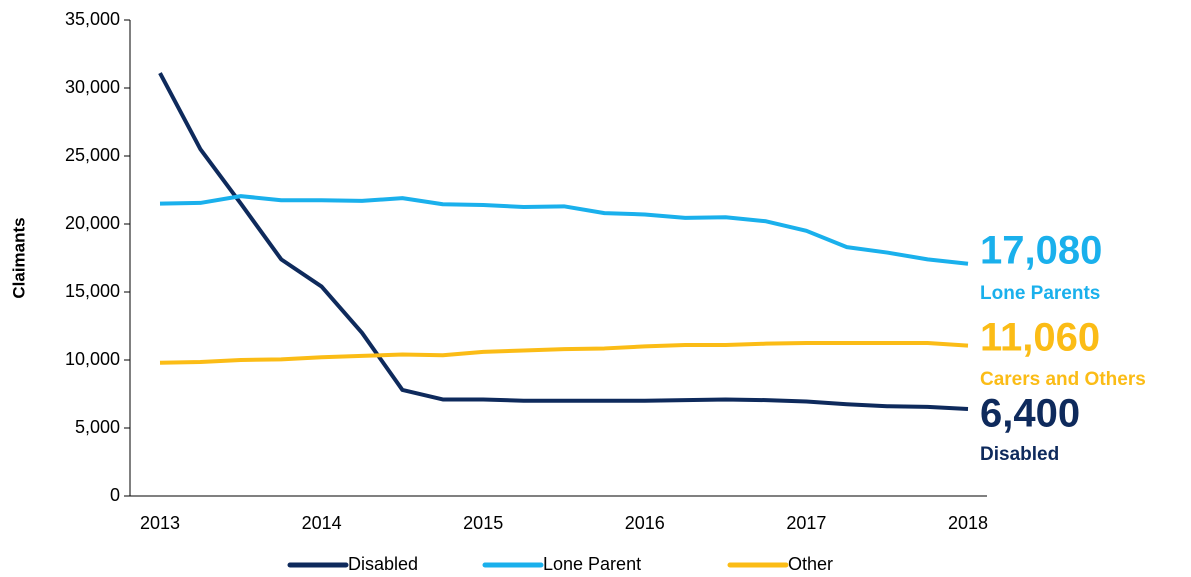  What do you see at coordinates (97, 427) in the screenshot?
I see `y-tick-label: 5,000` at bounding box center [97, 427].